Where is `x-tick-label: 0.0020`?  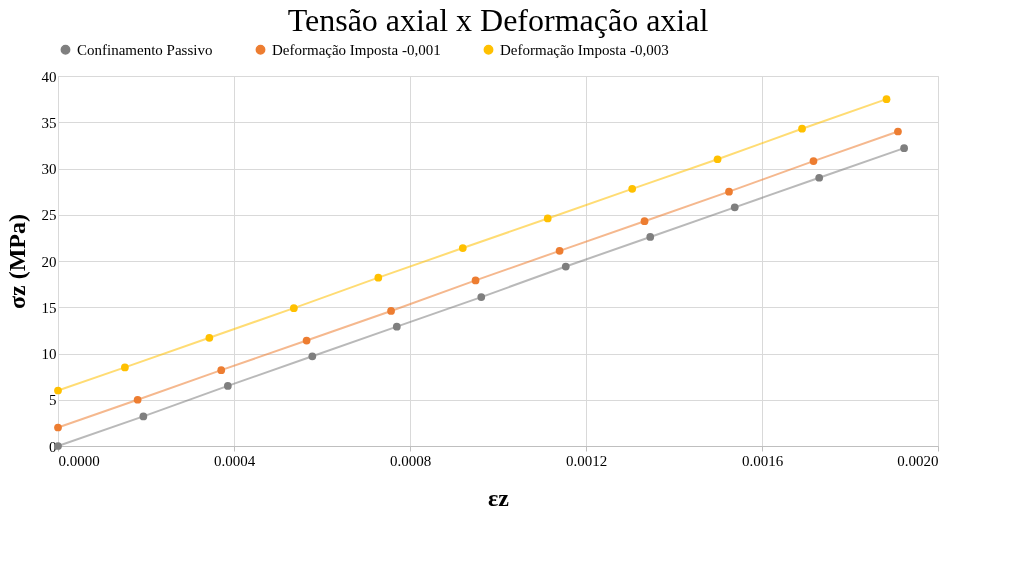 x-tick-label: 0.0020 is located at coordinates (918, 460).